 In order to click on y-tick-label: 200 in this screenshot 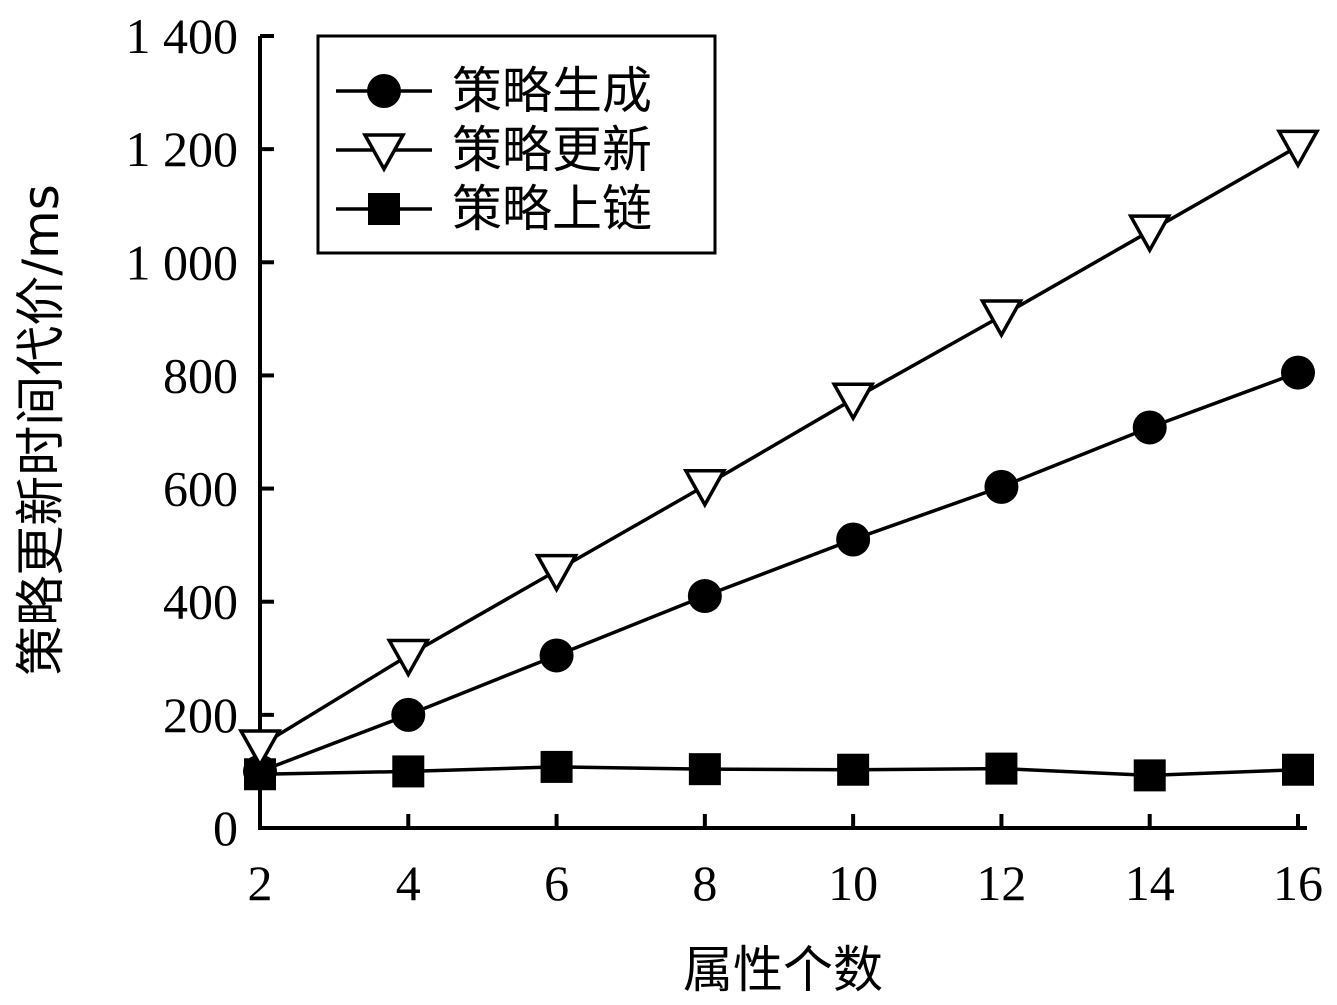, I will do `click(200, 715)`.